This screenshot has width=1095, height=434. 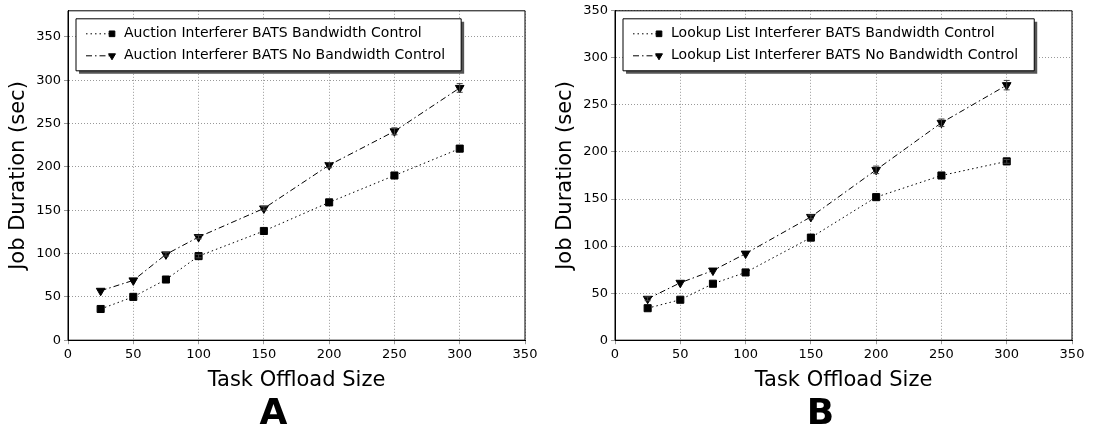 I want to click on legend-label: Lookup List Interferer BATS Bandwidth Control, so click(x=833, y=32).